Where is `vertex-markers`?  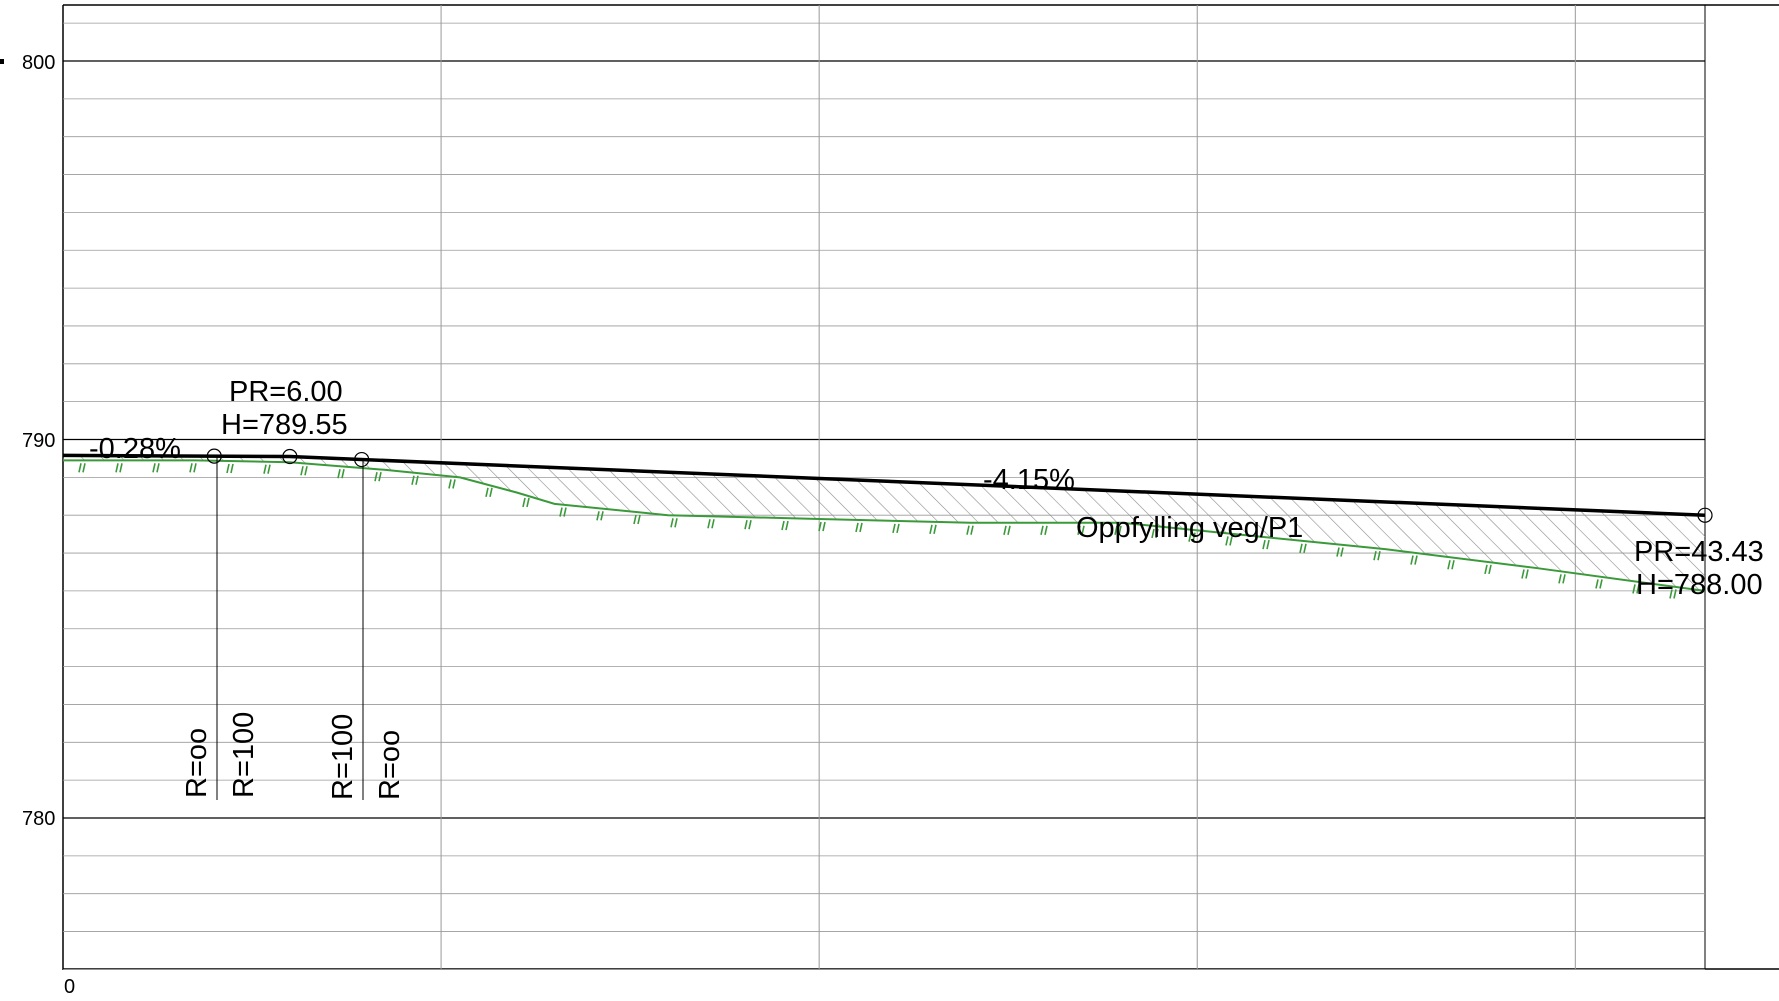 vertex-markers is located at coordinates (959, 485).